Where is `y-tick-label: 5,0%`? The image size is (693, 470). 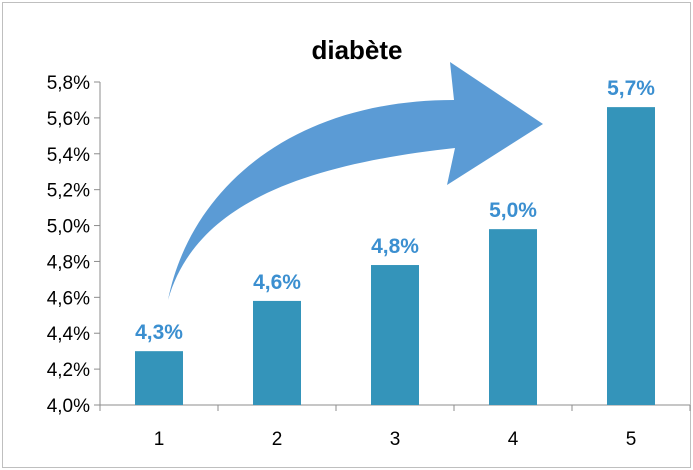 y-tick-label: 5,0% is located at coordinates (68, 227).